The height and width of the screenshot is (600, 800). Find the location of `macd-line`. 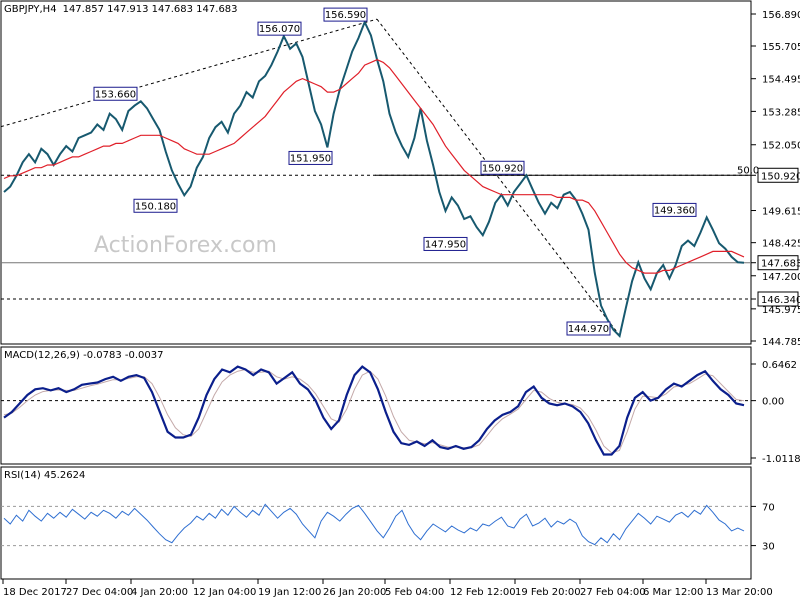

macd-line is located at coordinates (374, 410).